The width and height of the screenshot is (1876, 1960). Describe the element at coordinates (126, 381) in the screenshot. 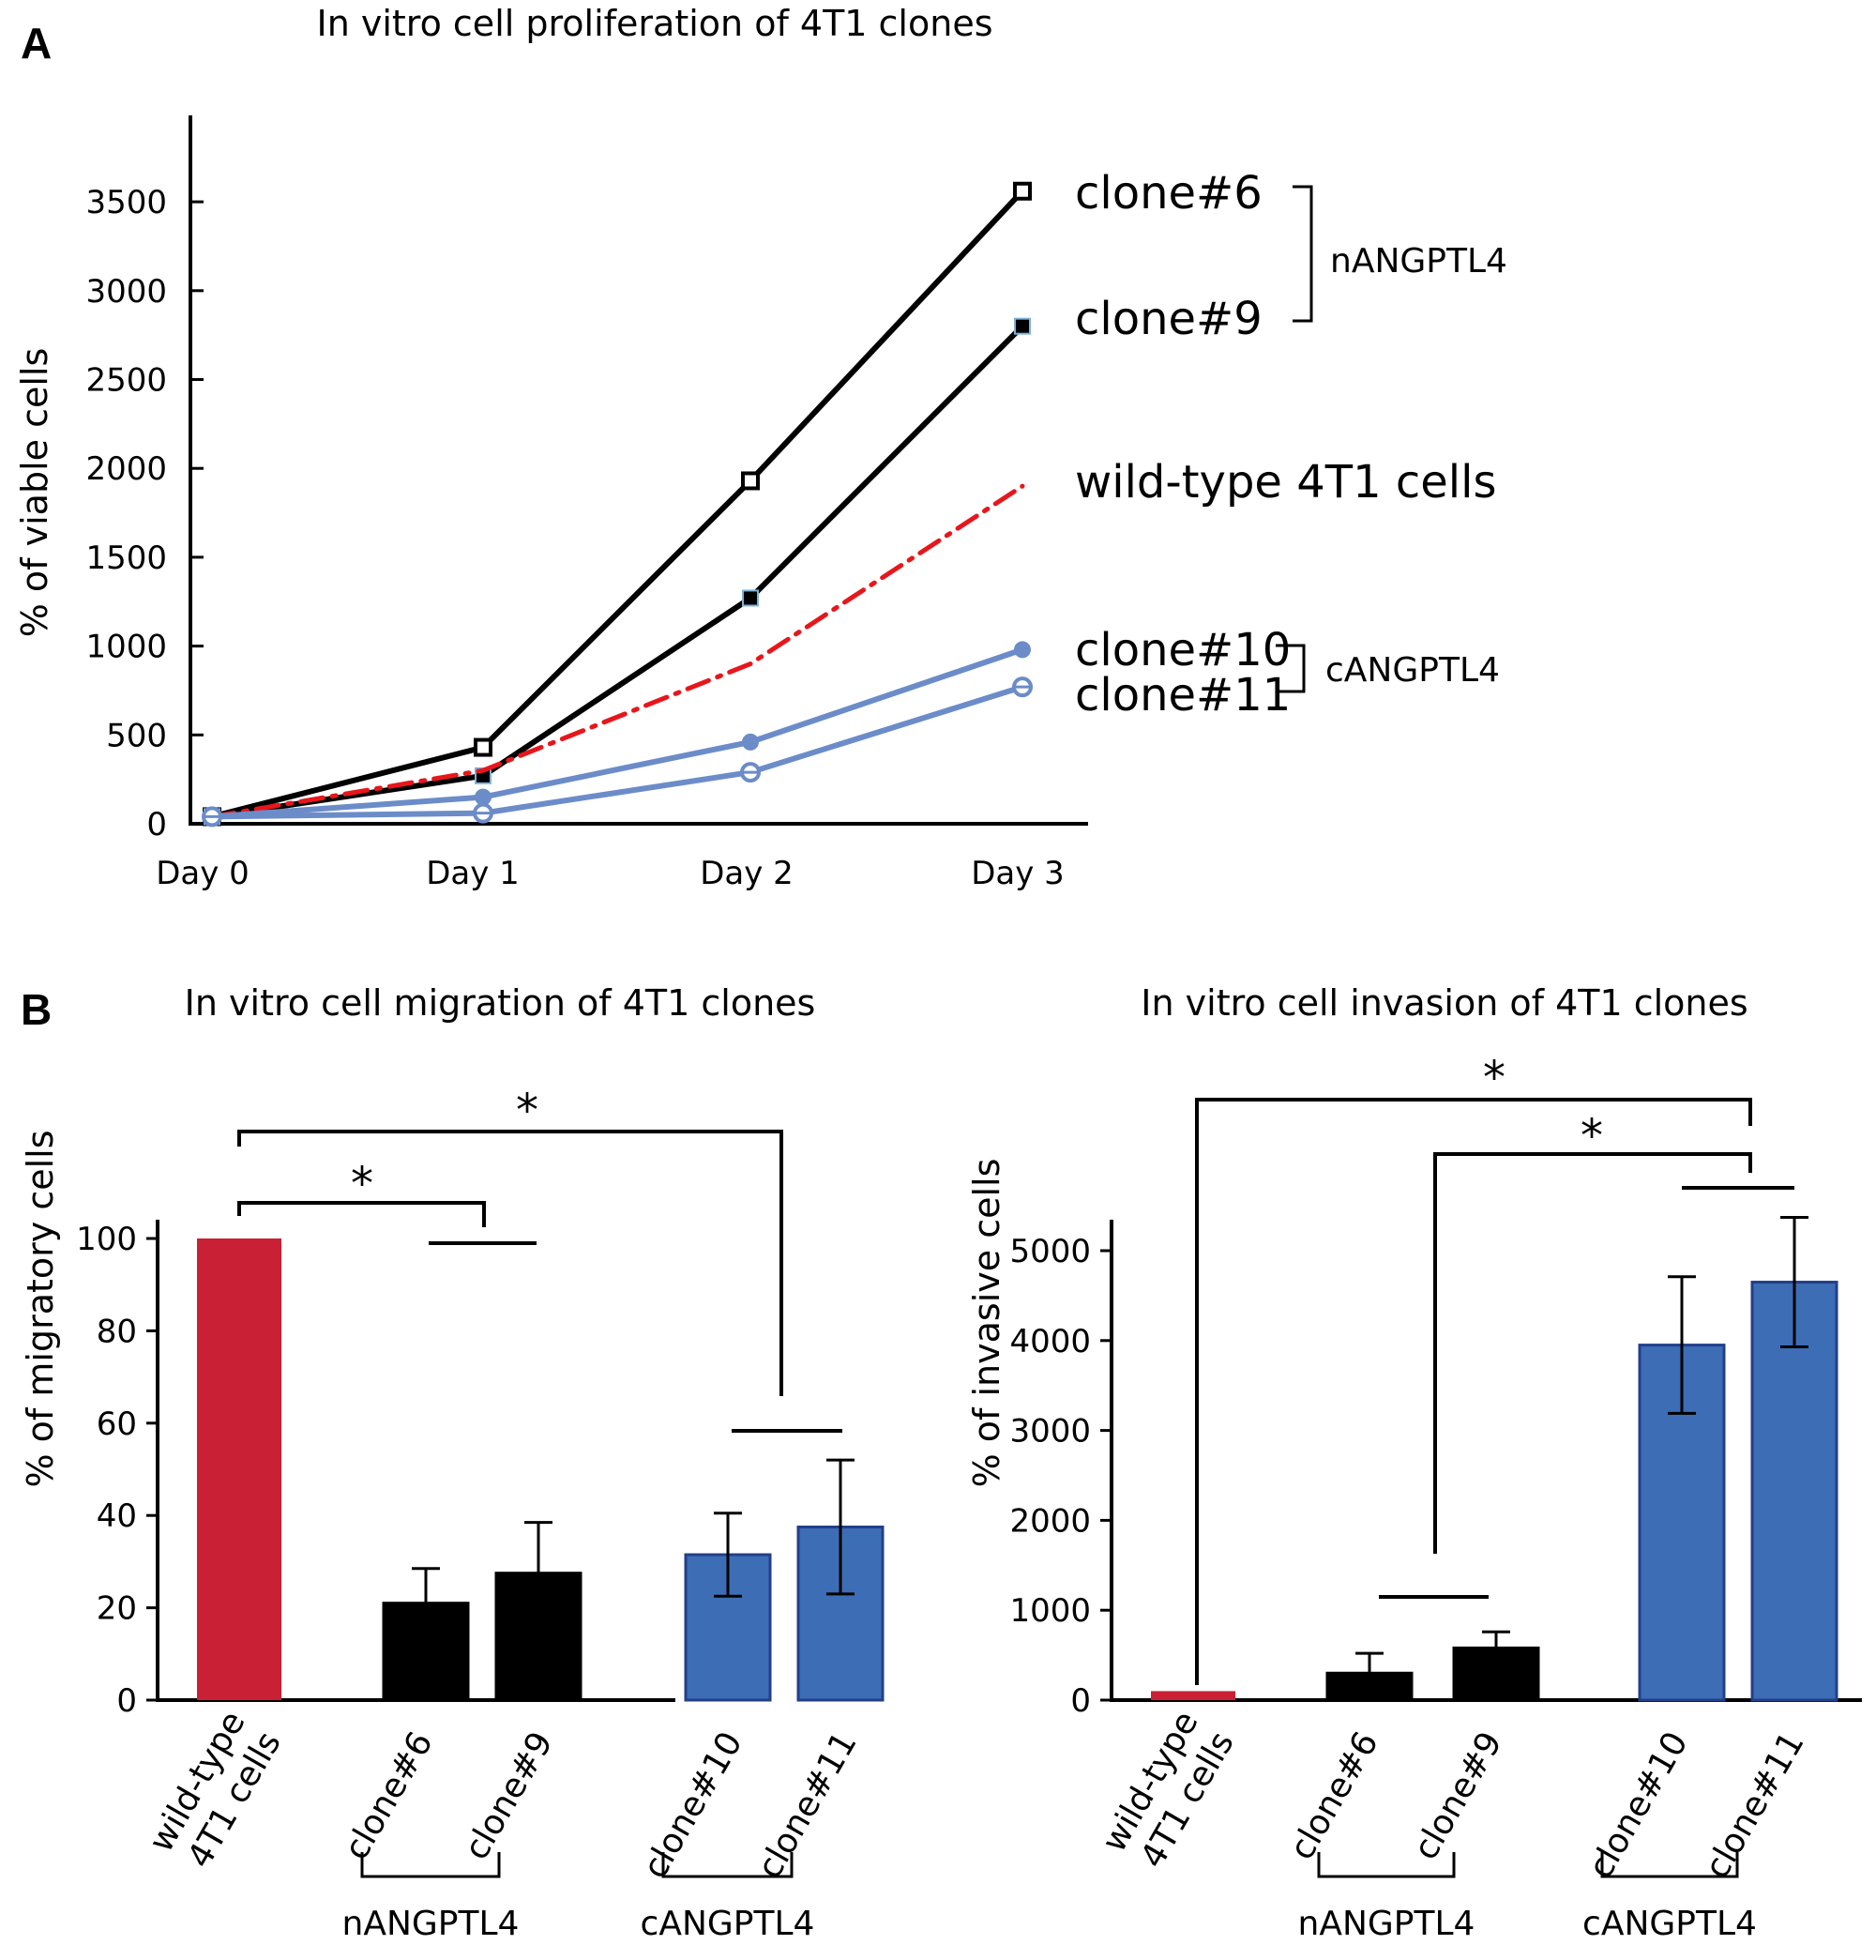

I see `y-tick-label: 2500` at that location.